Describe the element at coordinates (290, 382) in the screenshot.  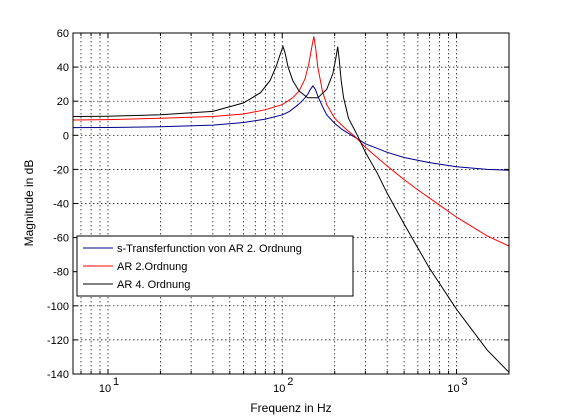
I see `x-tick-exponent: 2` at that location.